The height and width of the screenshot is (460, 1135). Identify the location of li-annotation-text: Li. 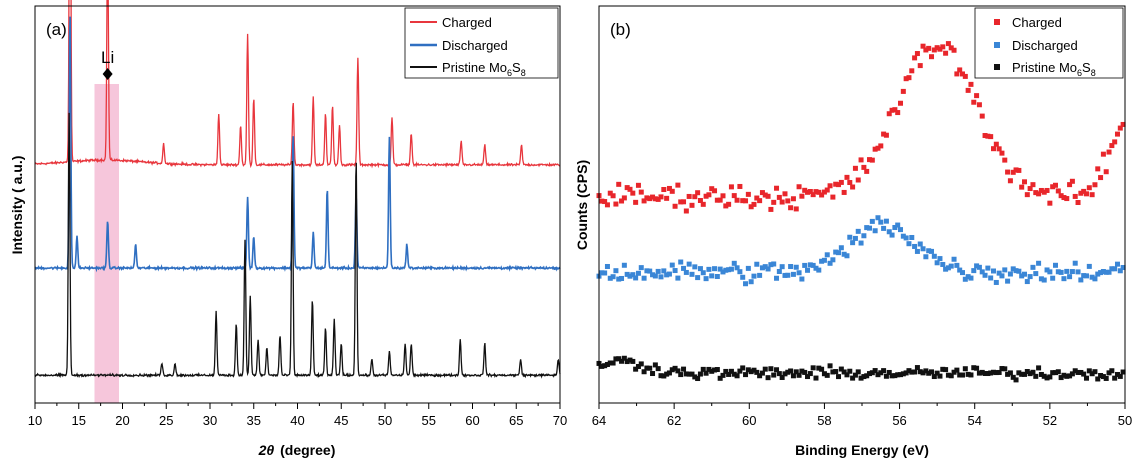
(107, 57).